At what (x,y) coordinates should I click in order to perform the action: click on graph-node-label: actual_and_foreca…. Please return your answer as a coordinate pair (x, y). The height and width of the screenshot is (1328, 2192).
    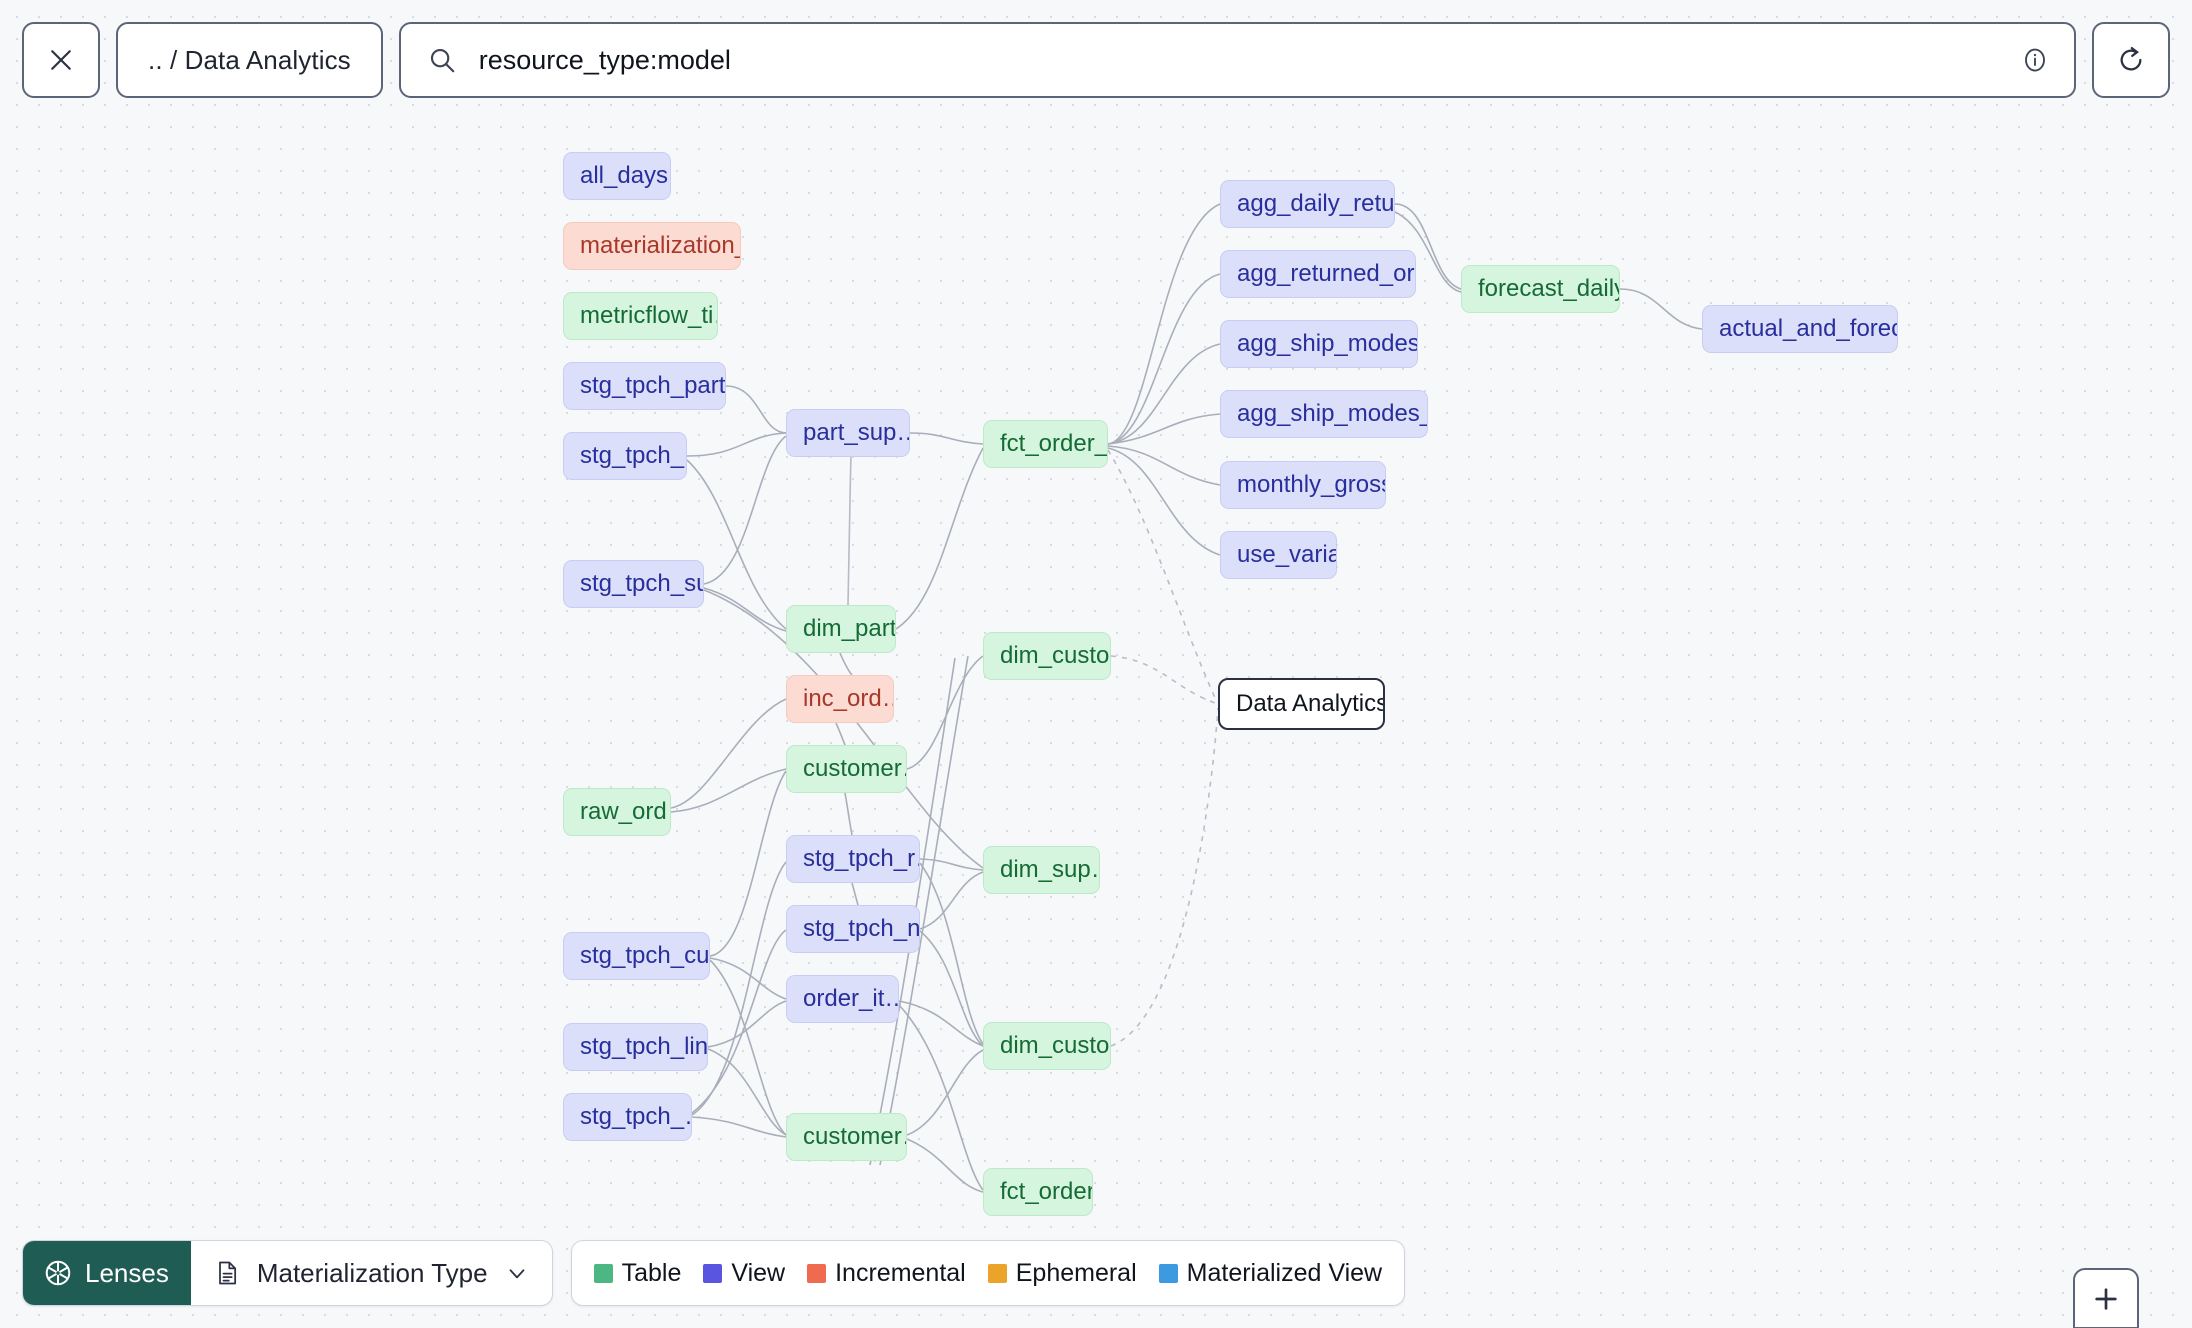
    Looking at the image, I should click on (1808, 328).